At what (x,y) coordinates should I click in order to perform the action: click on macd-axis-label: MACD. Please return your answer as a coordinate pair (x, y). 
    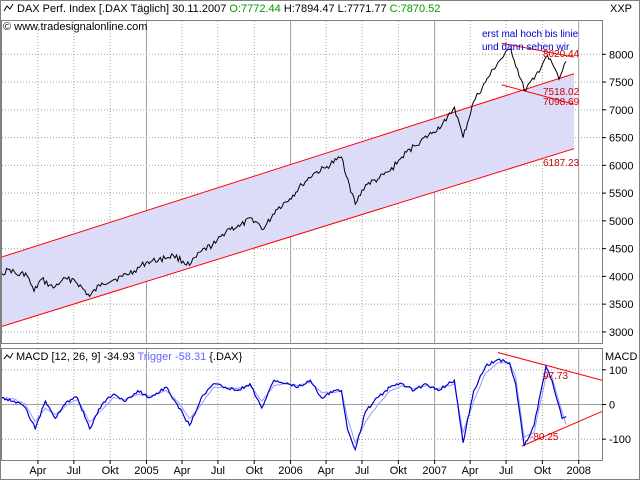
    Looking at the image, I should click on (621, 357).